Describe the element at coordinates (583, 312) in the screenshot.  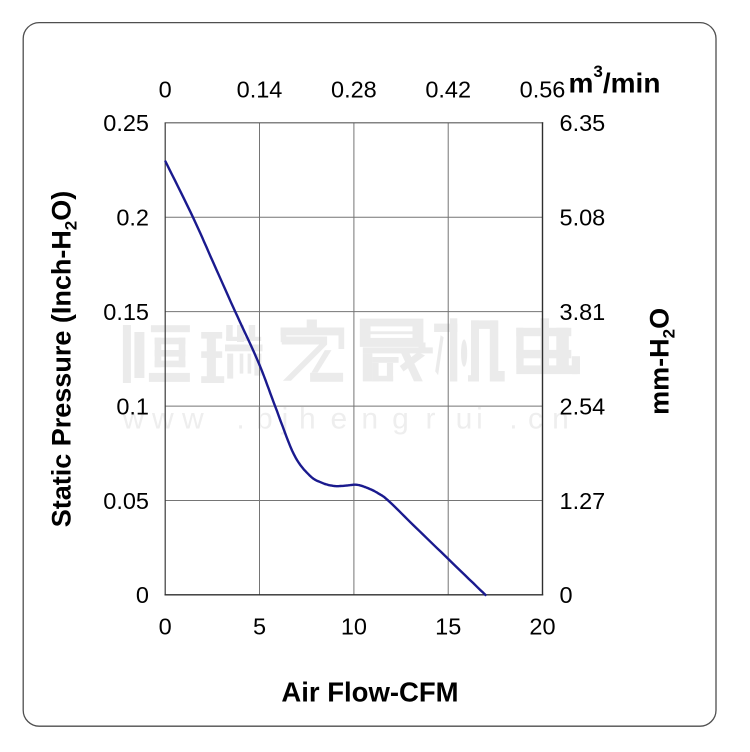
I see `svg-text: 3.81` at that location.